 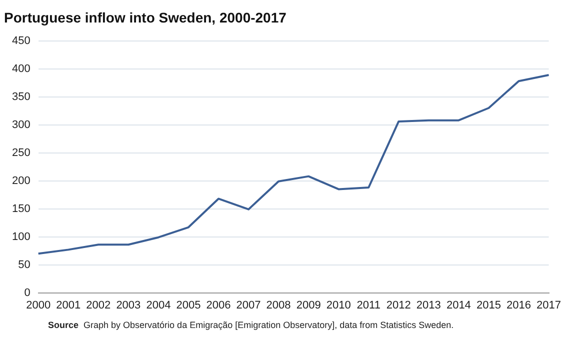 What do you see at coordinates (338, 305) in the screenshot?
I see `x-tick-label: 2010` at bounding box center [338, 305].